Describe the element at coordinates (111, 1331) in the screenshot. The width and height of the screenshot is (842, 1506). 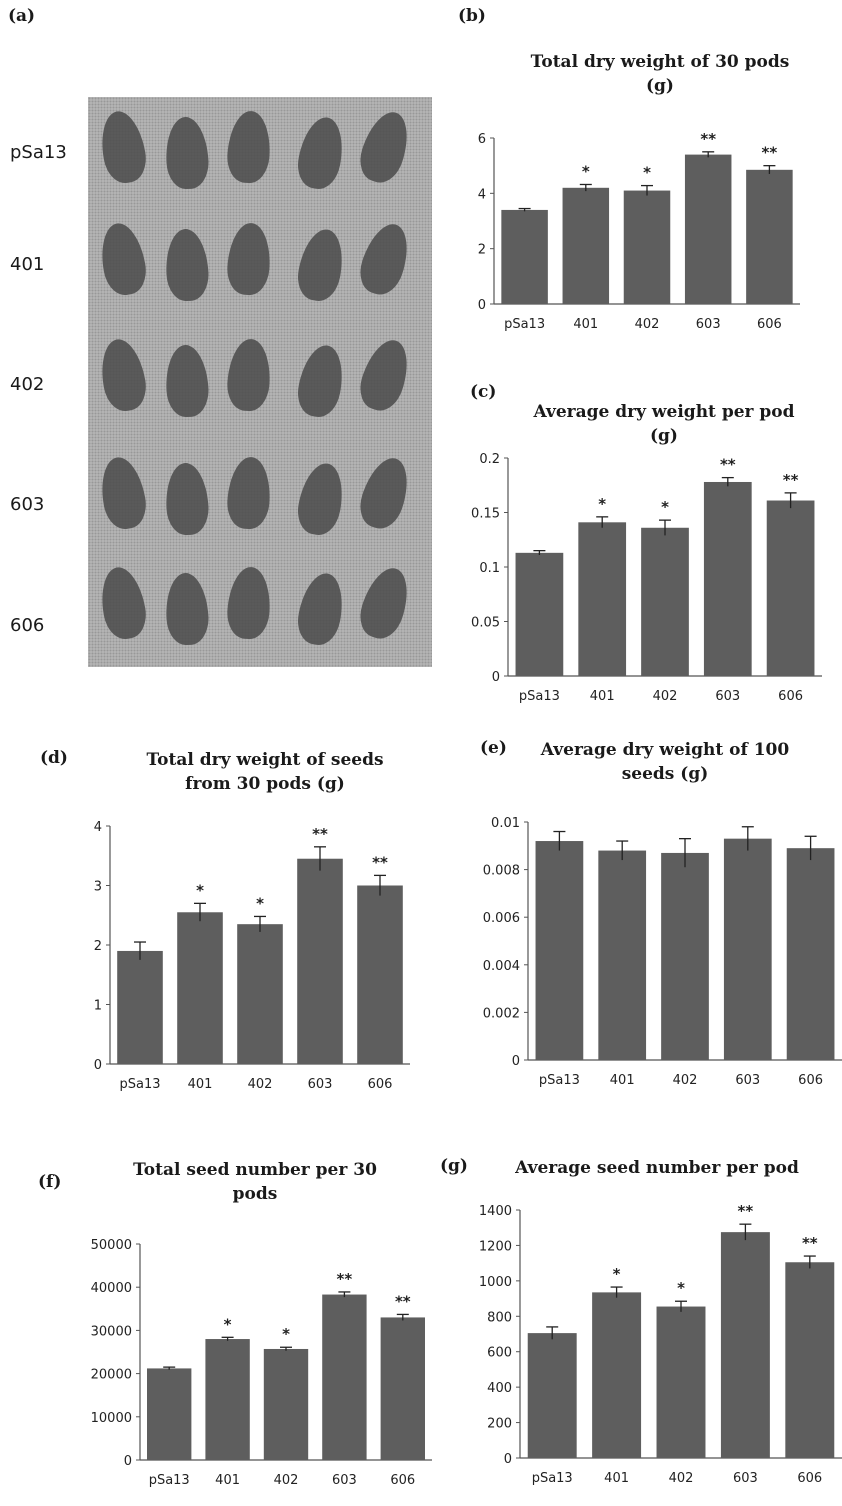
I see `y-tick-label: 30000` at that location.